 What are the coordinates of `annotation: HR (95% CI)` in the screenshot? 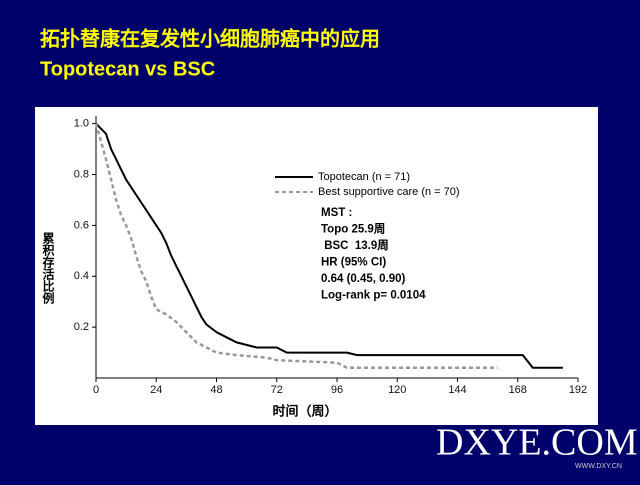 It's located at (353, 263).